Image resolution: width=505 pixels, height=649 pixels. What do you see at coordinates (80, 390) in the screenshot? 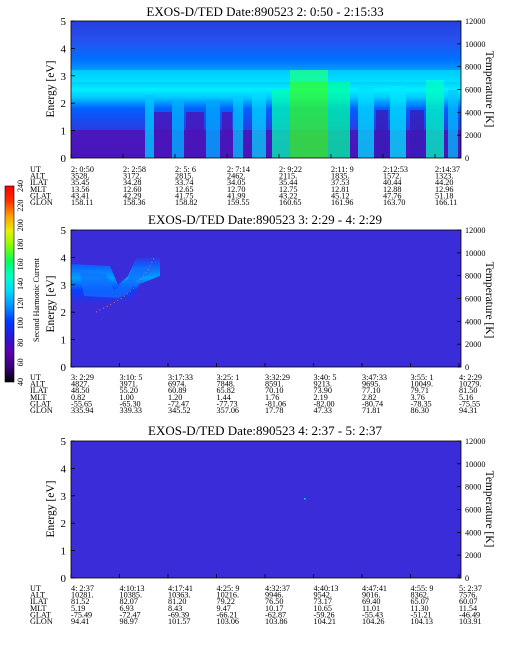
I see `table-cell: 48.50` at bounding box center [80, 390].